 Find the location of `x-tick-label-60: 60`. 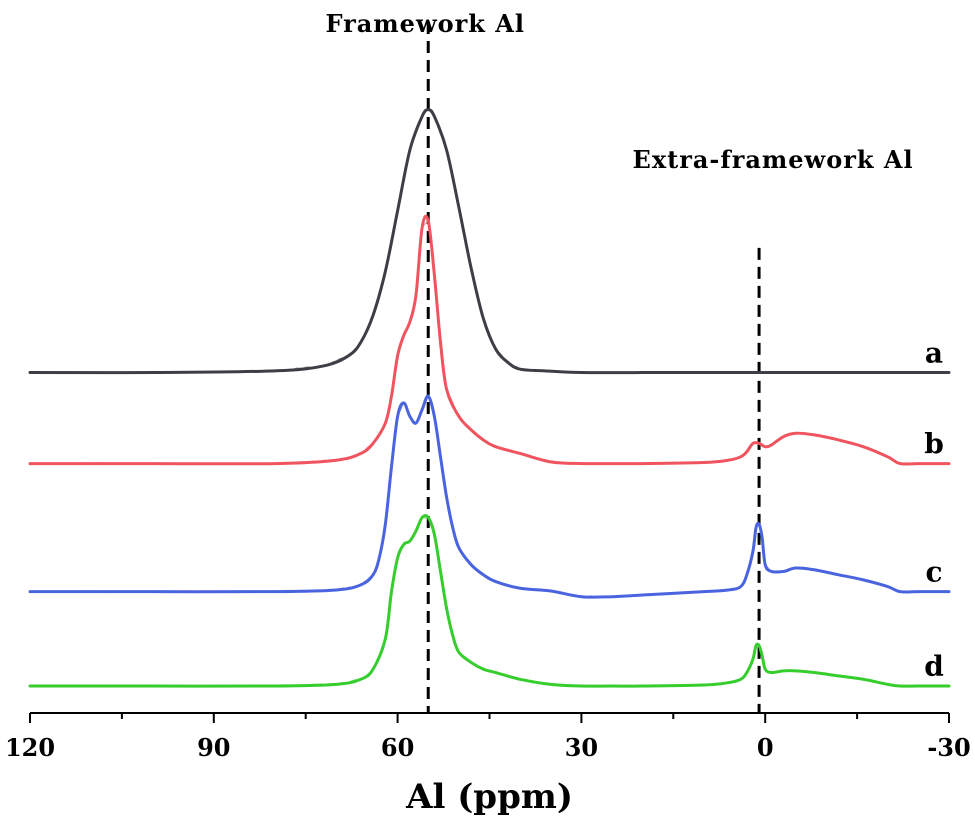

x-tick-label-60: 60 is located at coordinates (397, 747).